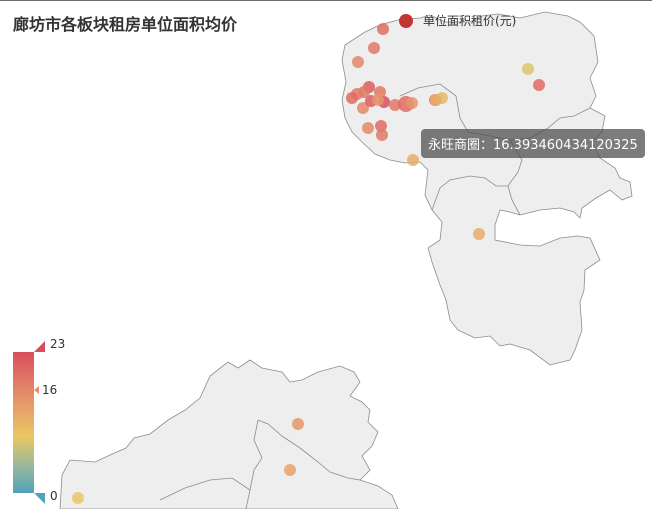 The height and width of the screenshot is (509, 652). I want to click on legend-label: 单位面积租价(元), so click(470, 21).